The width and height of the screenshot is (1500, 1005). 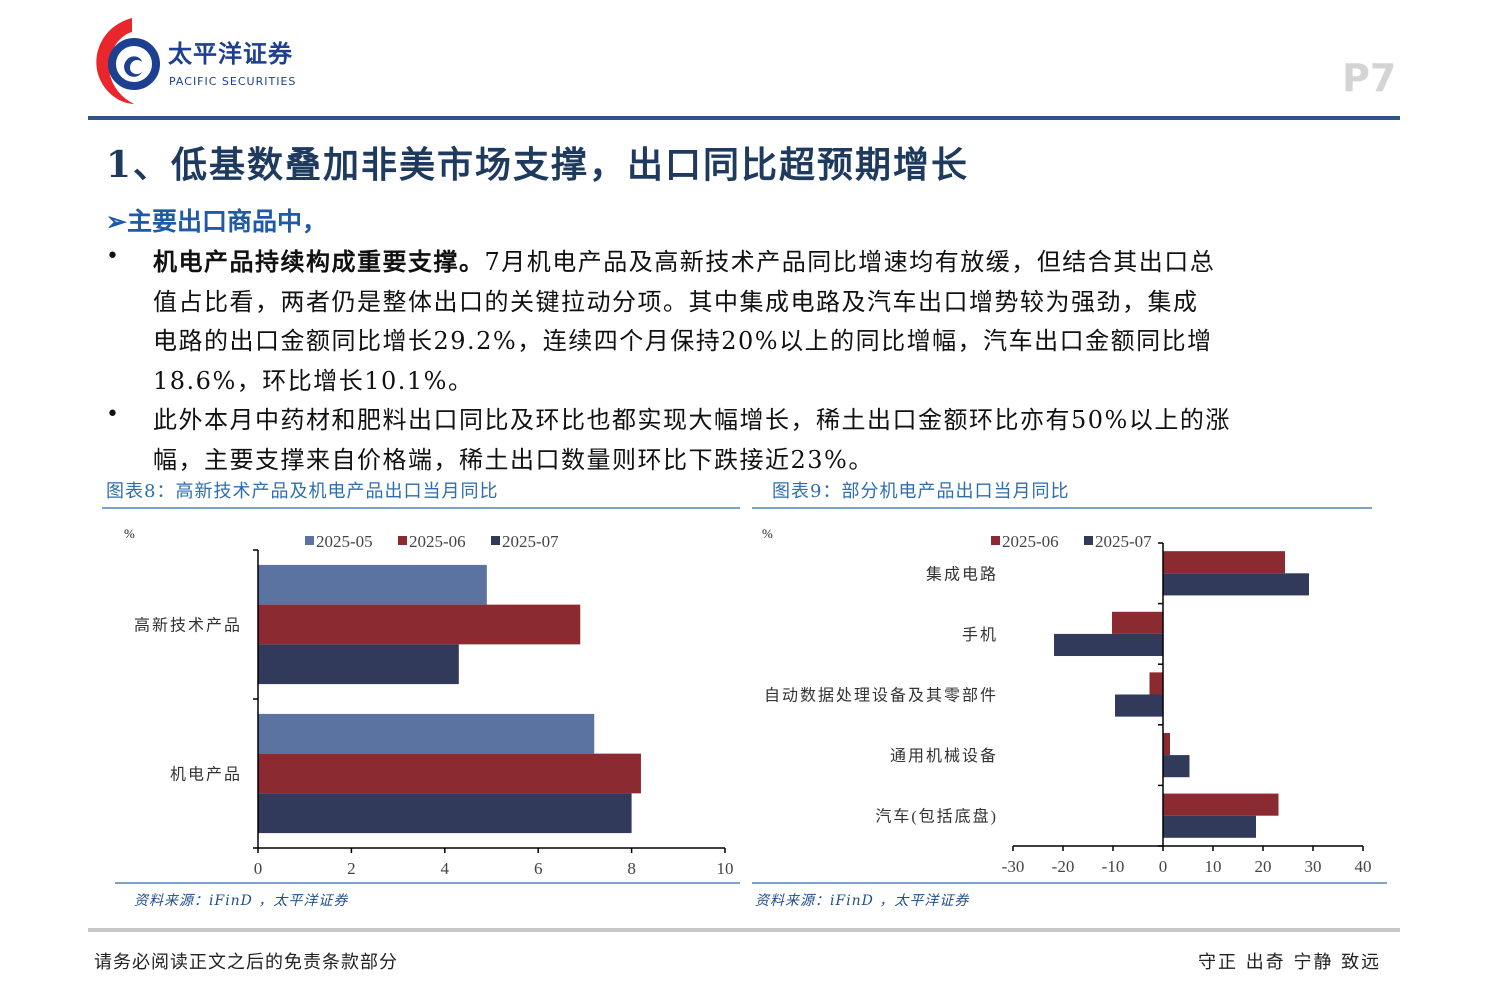 What do you see at coordinates (1071, 541) in the screenshot?
I see `legend: 2025-06 2025-07` at bounding box center [1071, 541].